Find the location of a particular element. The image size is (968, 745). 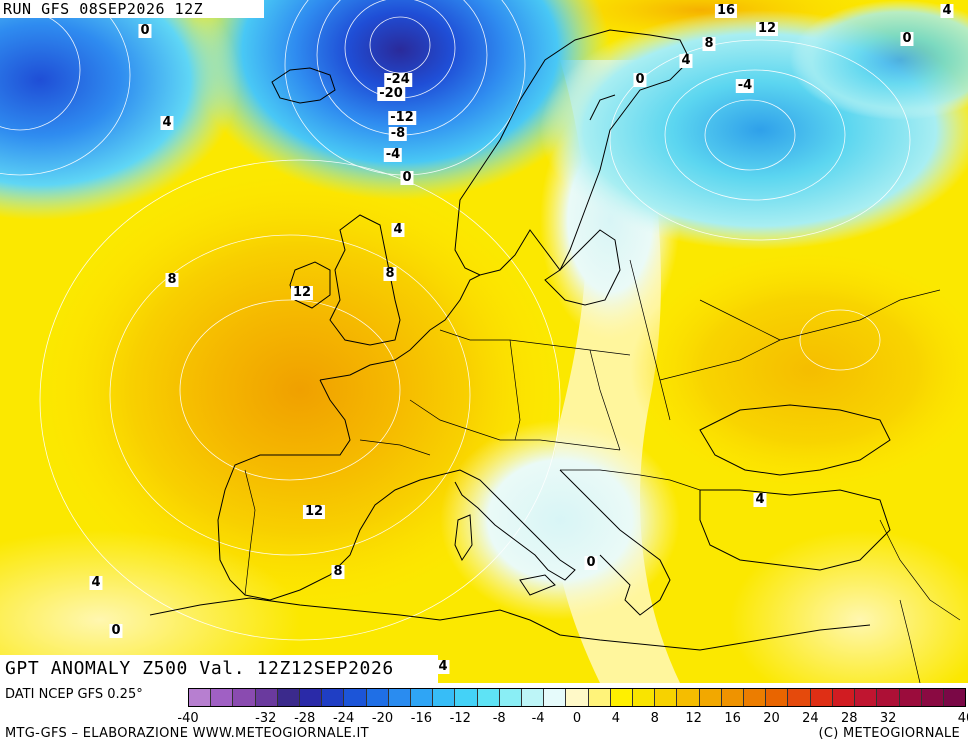

scale-tick-label: -20 is located at coordinates (382, 718).